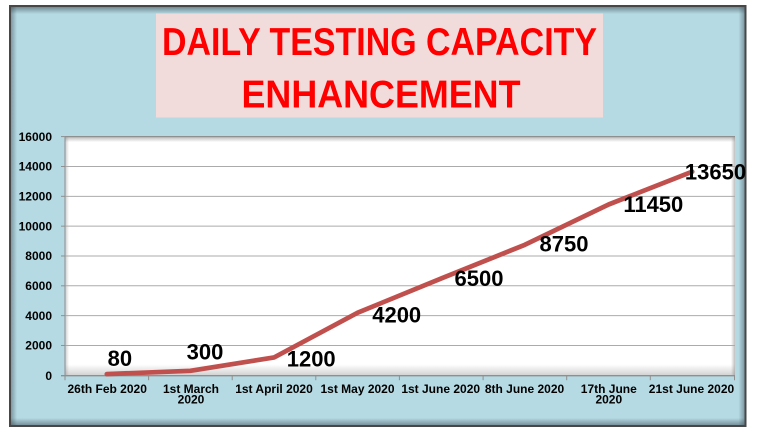  Describe the element at coordinates (609, 389) in the screenshot. I see `svg-text: 17th June` at that location.